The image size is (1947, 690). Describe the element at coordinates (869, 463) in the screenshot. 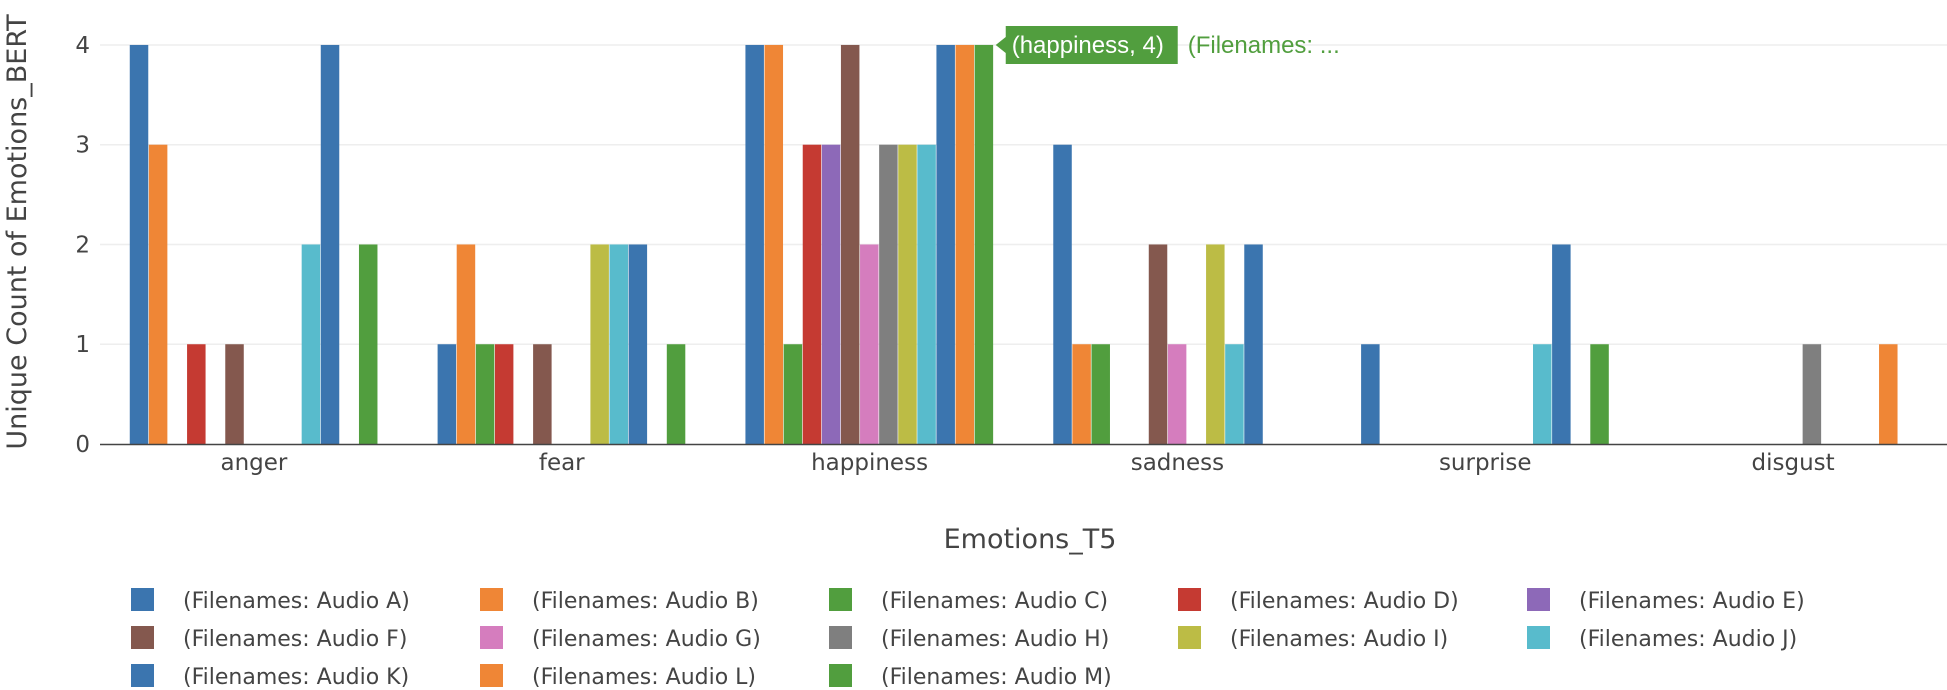

I see `x-tick-label: happiness` at that location.